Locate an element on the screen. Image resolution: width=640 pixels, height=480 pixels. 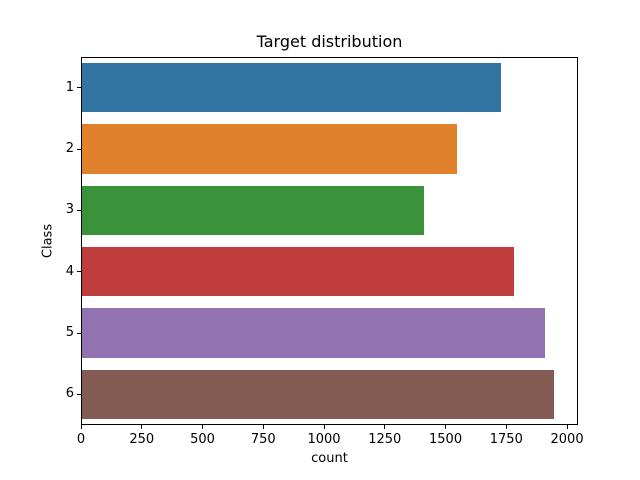
y-axis-label-text: Class is located at coordinates (48, 241).